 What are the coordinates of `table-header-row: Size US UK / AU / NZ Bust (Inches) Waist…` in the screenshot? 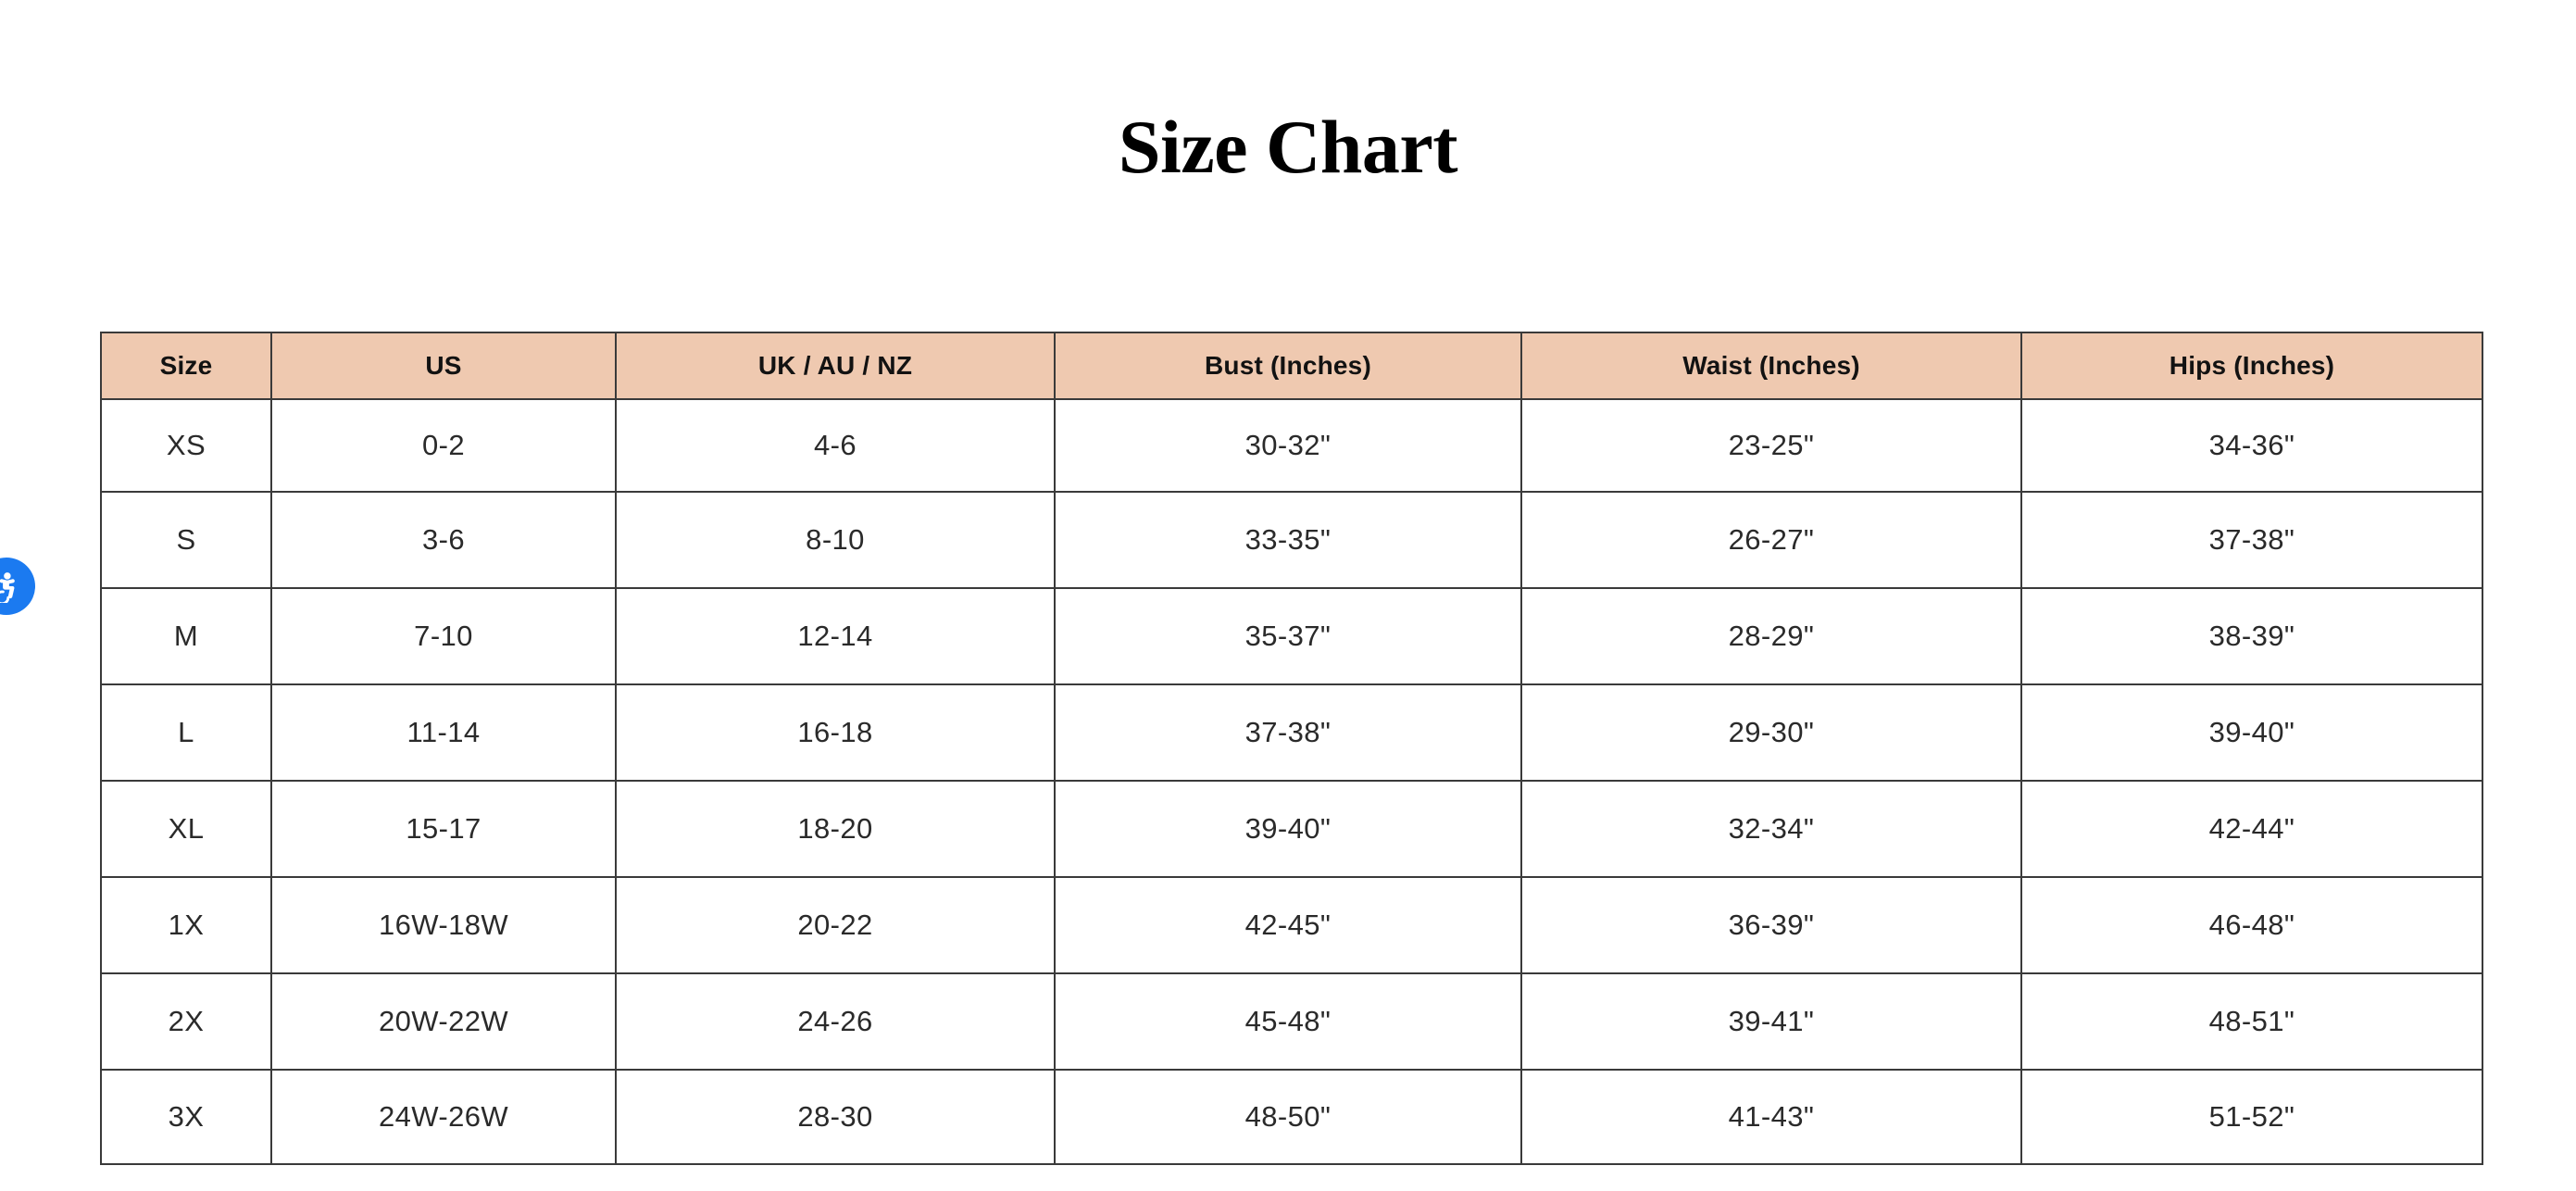 It's located at (1292, 366).